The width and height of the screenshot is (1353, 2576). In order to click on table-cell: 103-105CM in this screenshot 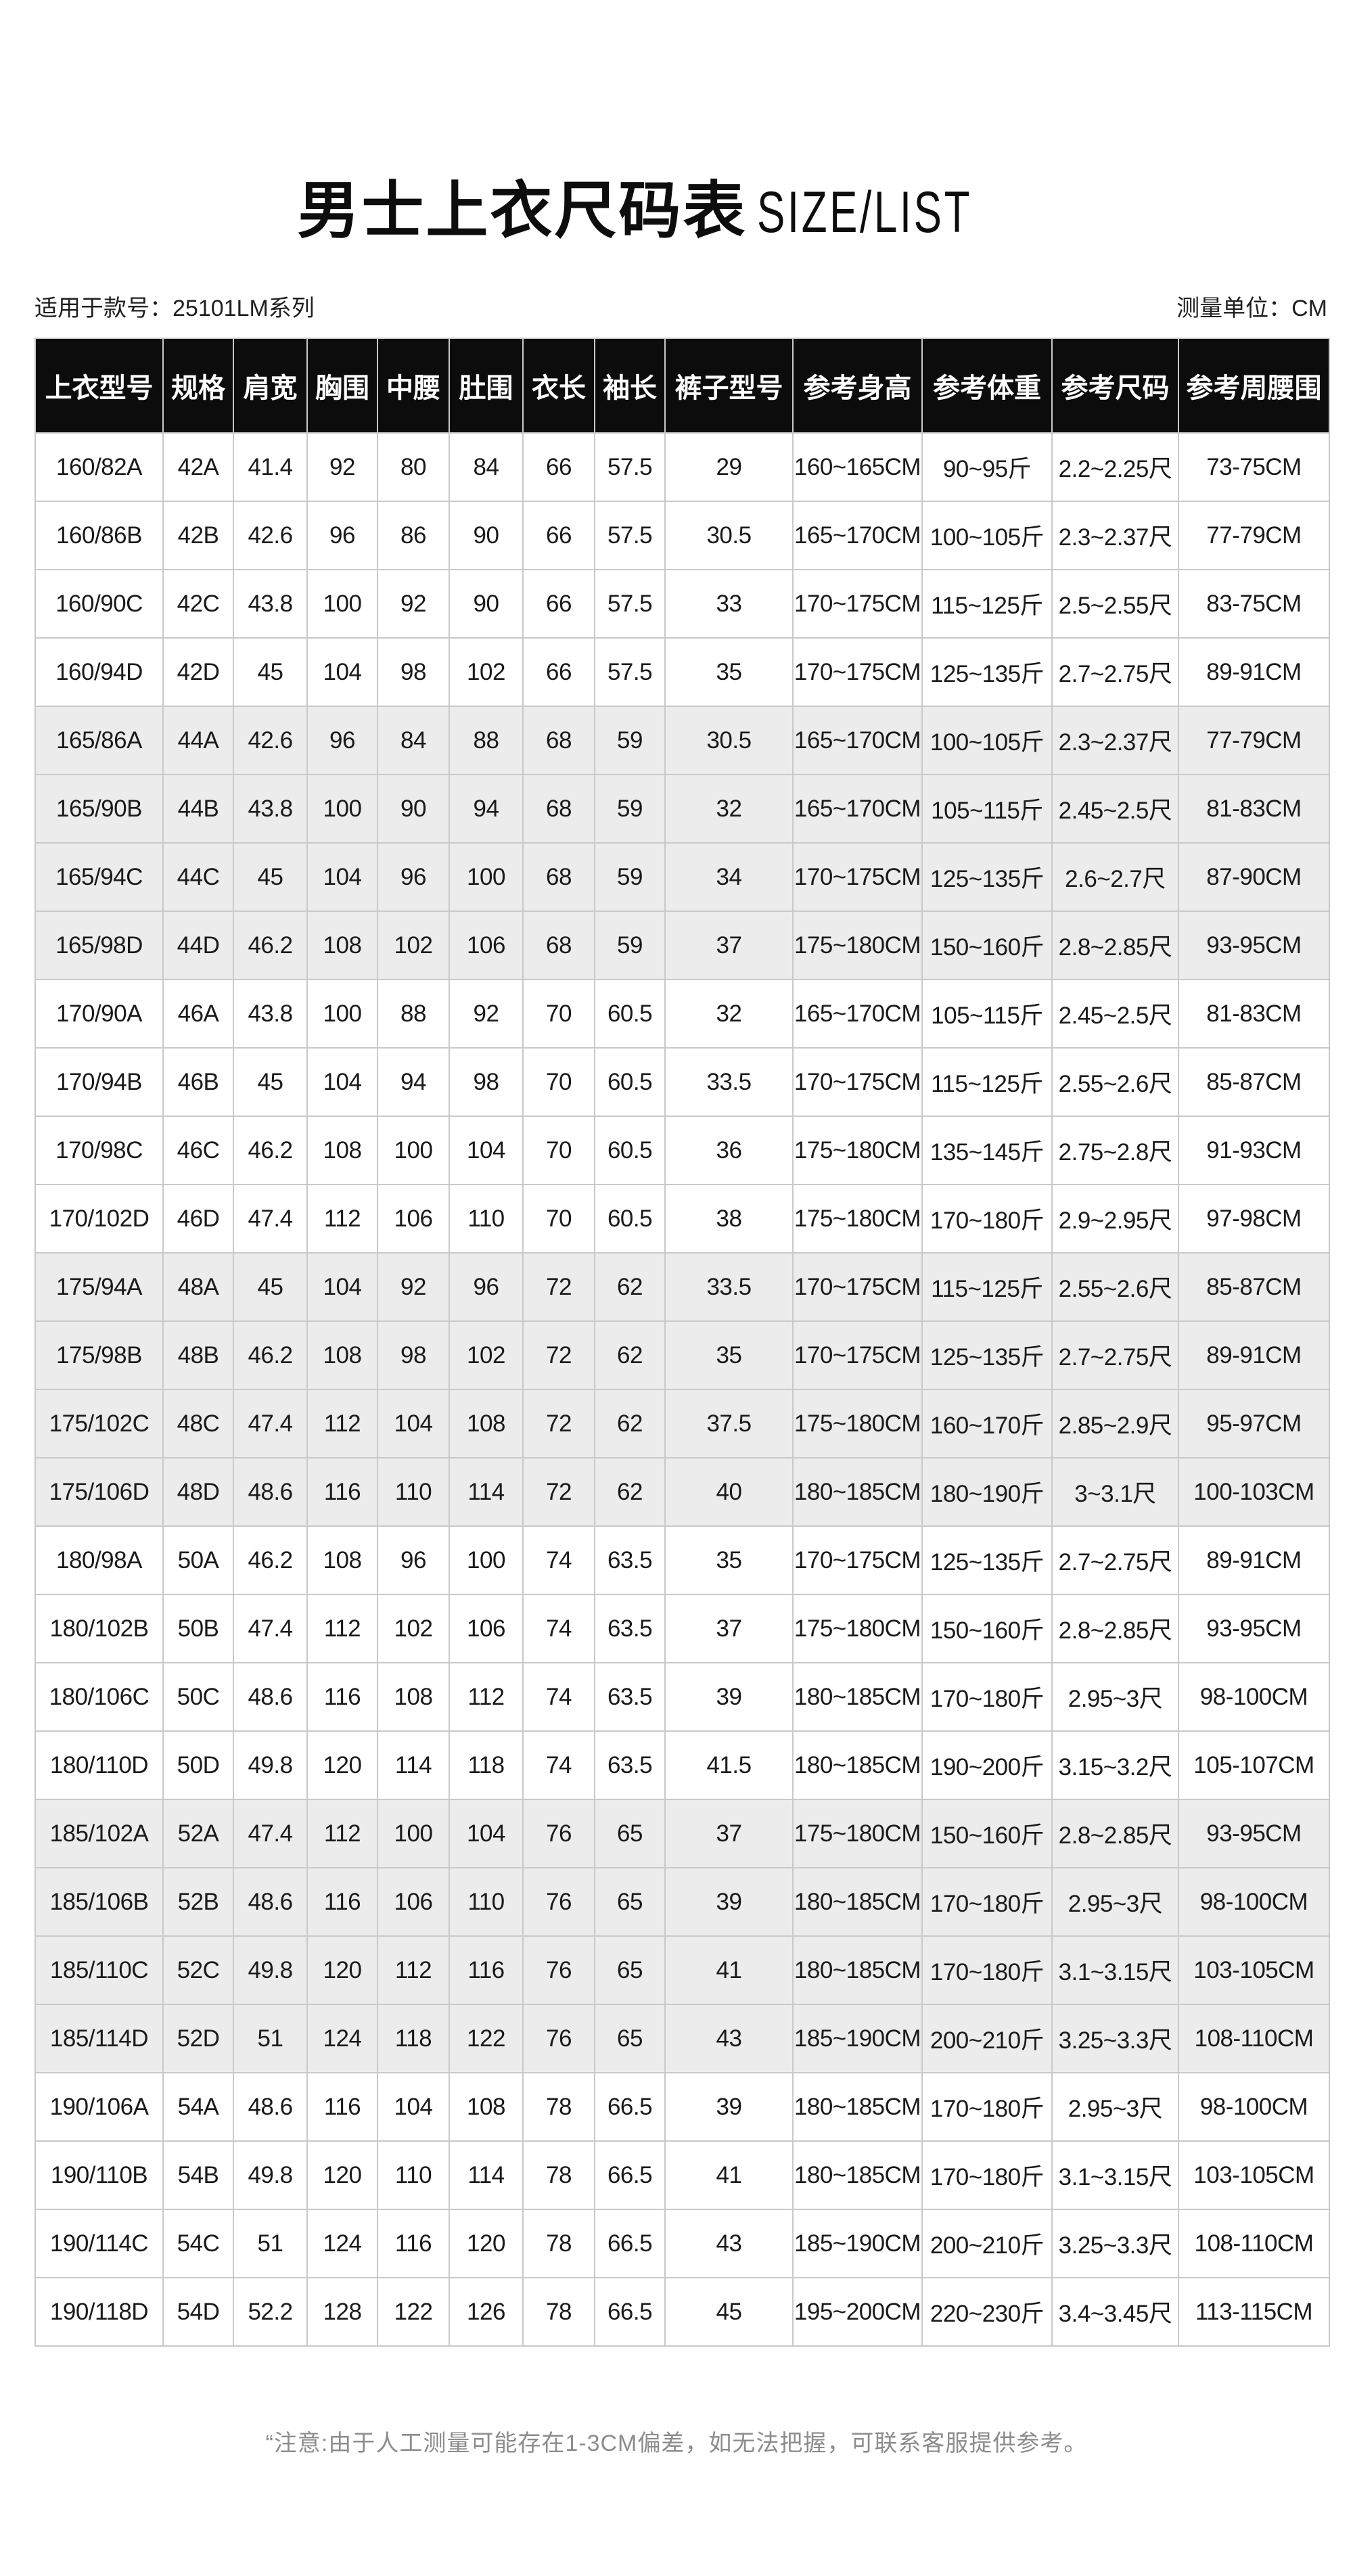, I will do `click(1254, 1970)`.